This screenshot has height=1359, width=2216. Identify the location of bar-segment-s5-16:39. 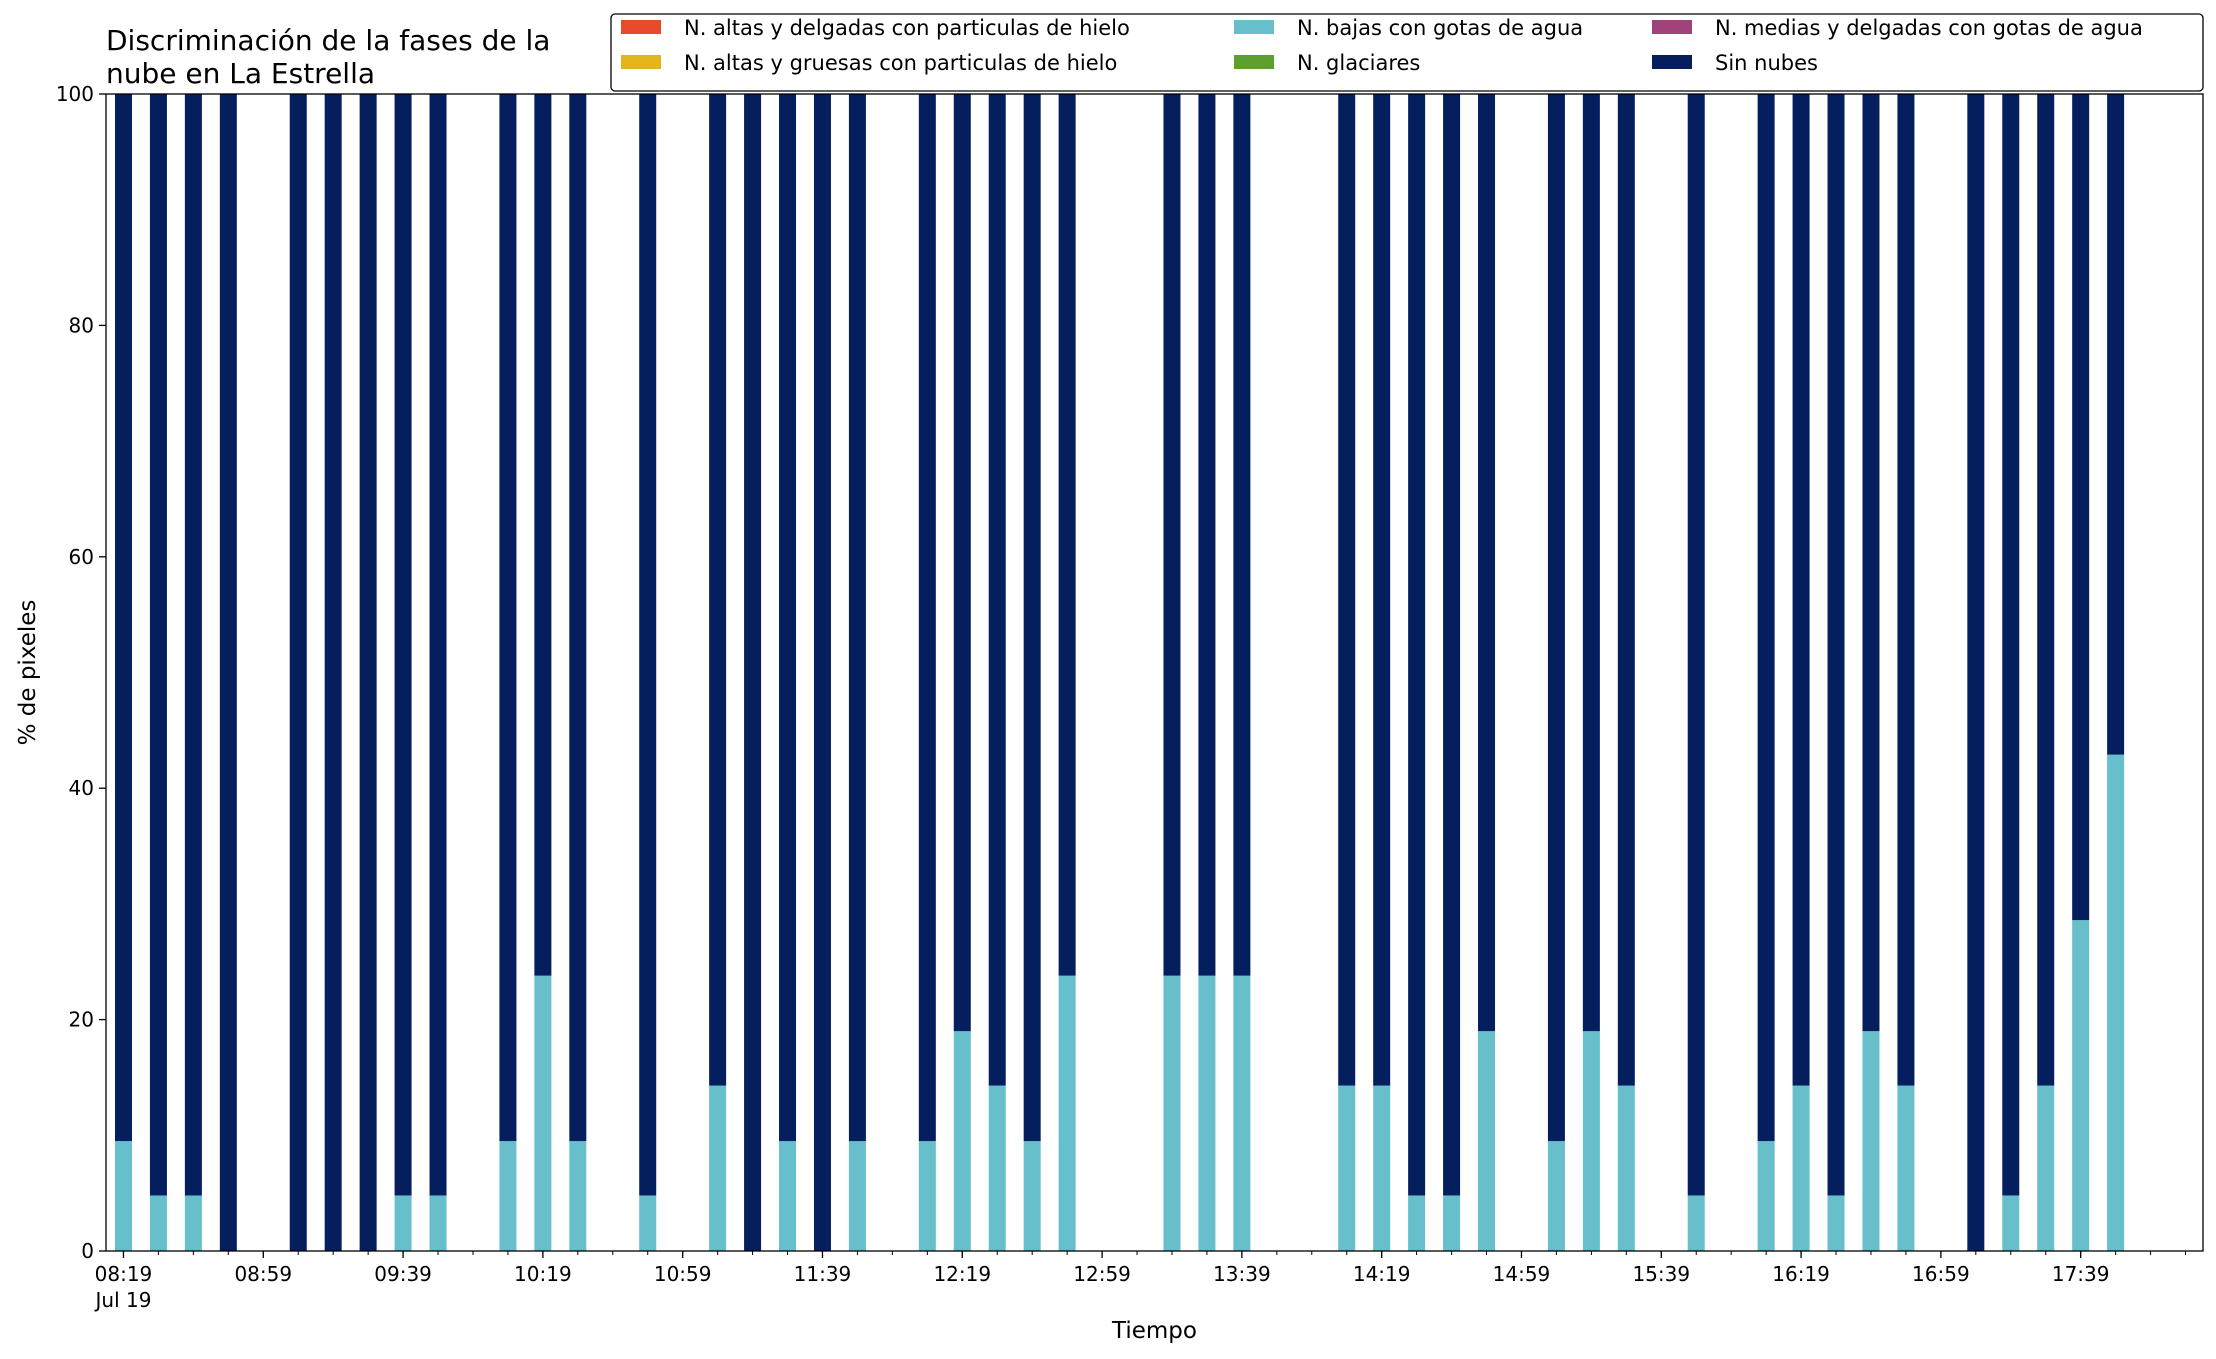
(1871, 563).